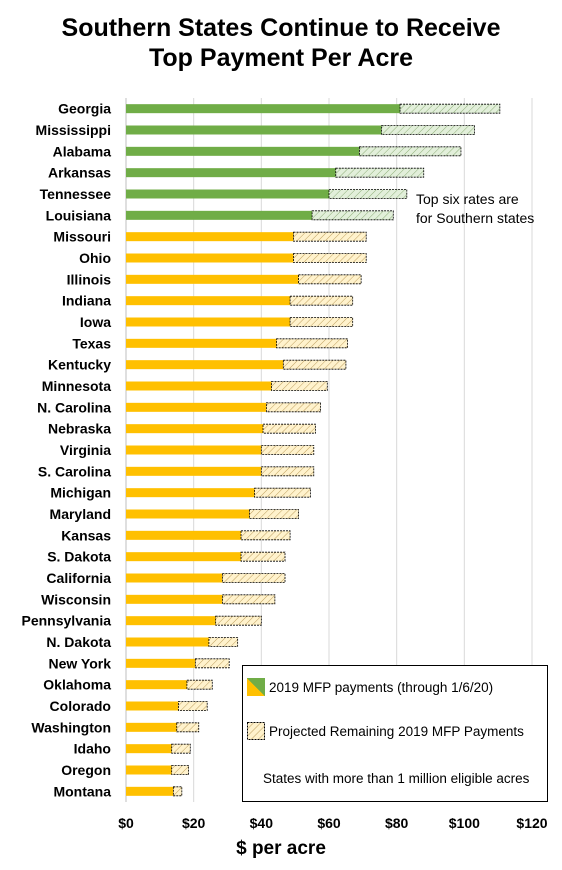  I want to click on category-label: Mississippi, so click(73, 130).